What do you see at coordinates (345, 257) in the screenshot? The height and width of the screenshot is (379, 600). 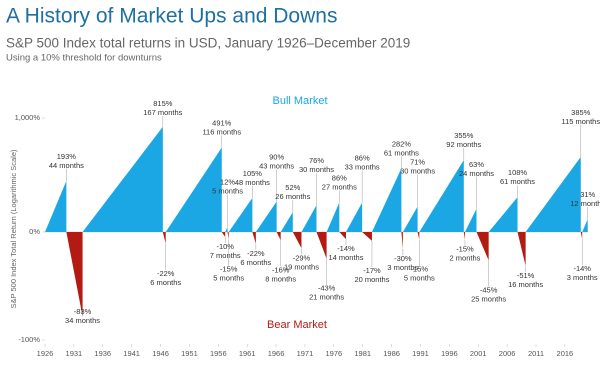 I see `duration-label: 14 months` at bounding box center [345, 257].